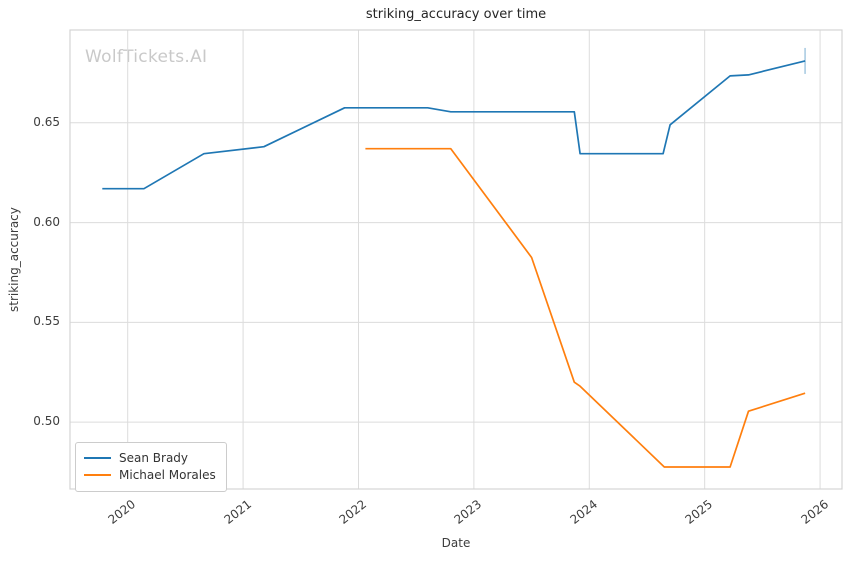 This screenshot has height=561, width=852. I want to click on y-tick-label: 0.55, so click(46, 321).